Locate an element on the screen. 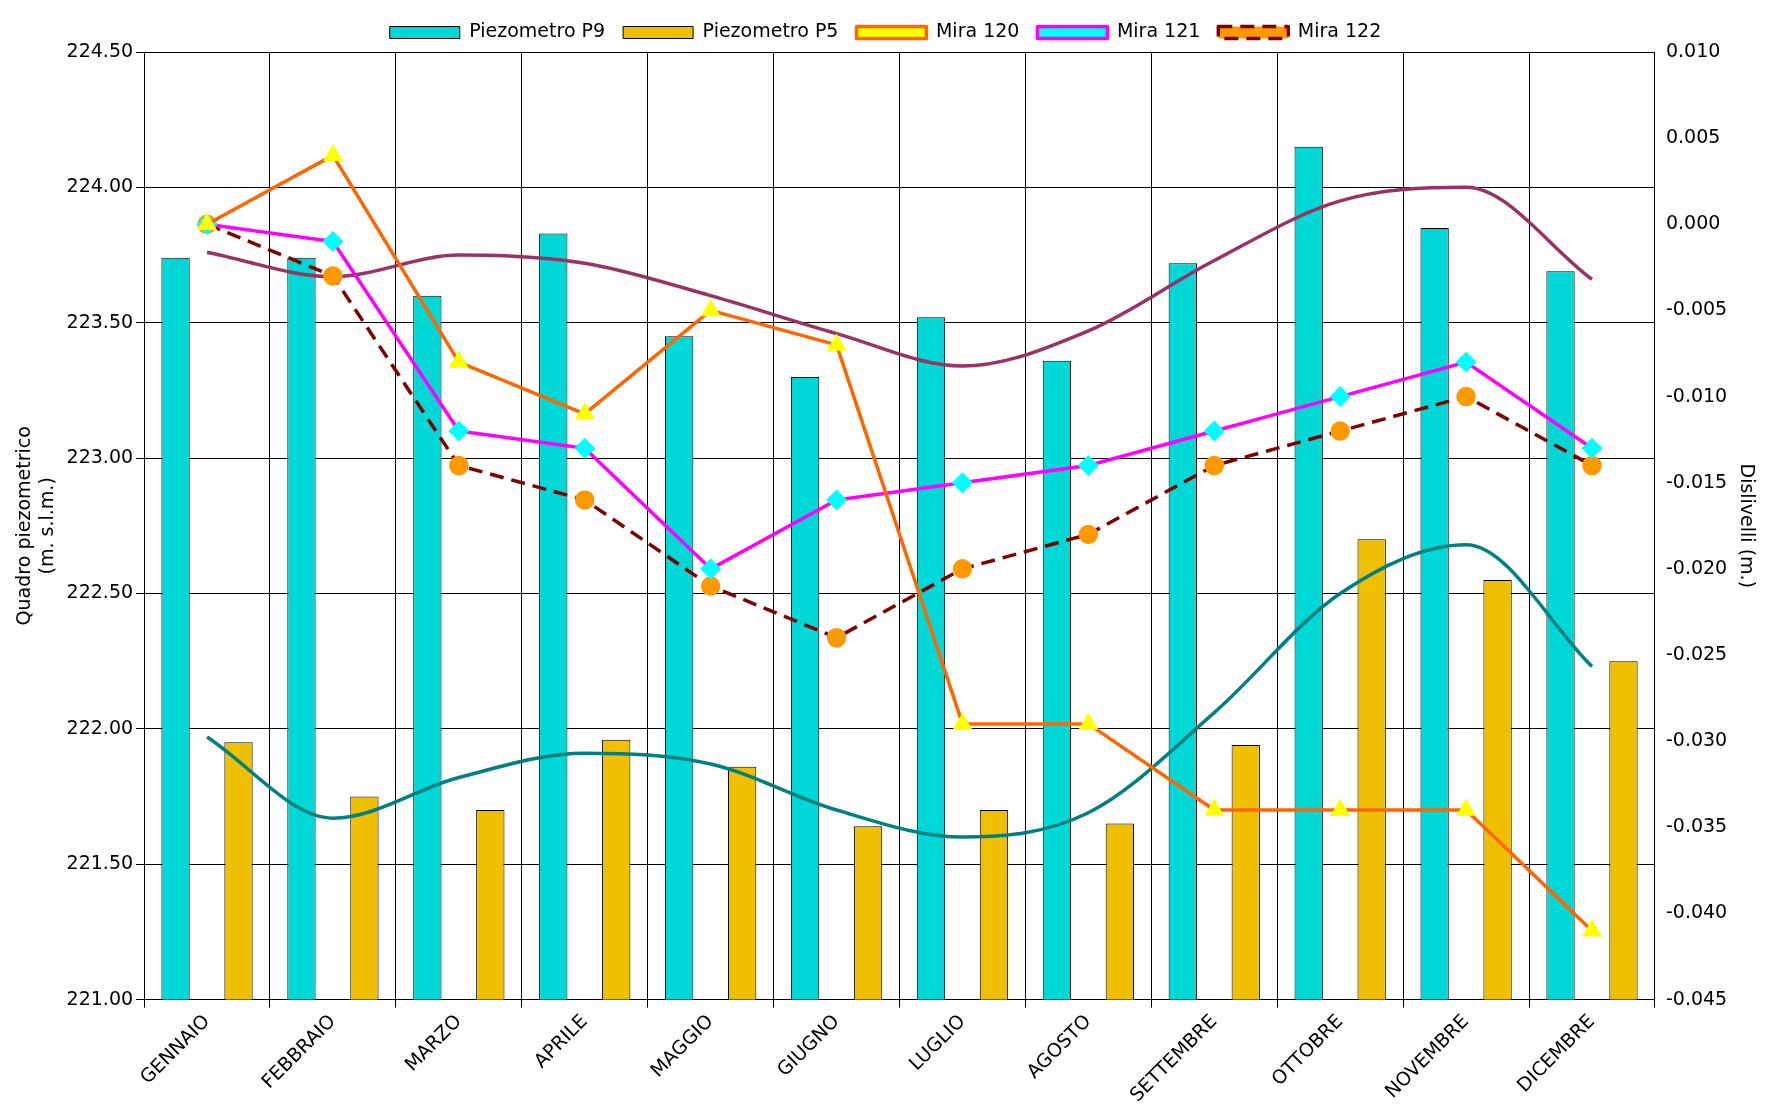 This screenshot has width=1771, height=1115. y-tick-label: 223.50 is located at coordinates (100, 320).